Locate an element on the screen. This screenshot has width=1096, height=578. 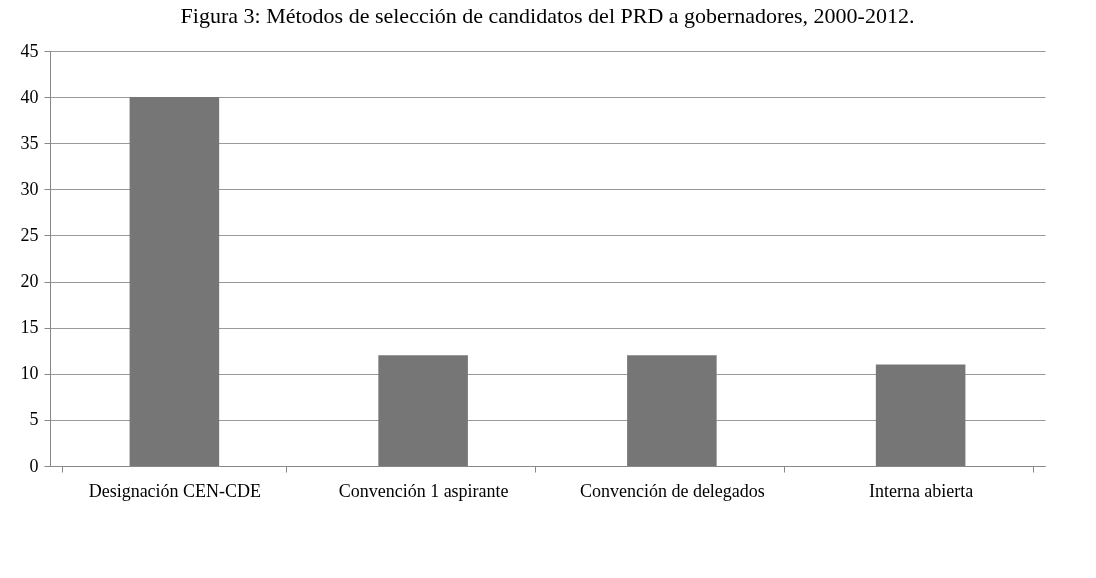
y-tick-label: 5 is located at coordinates (34, 419).